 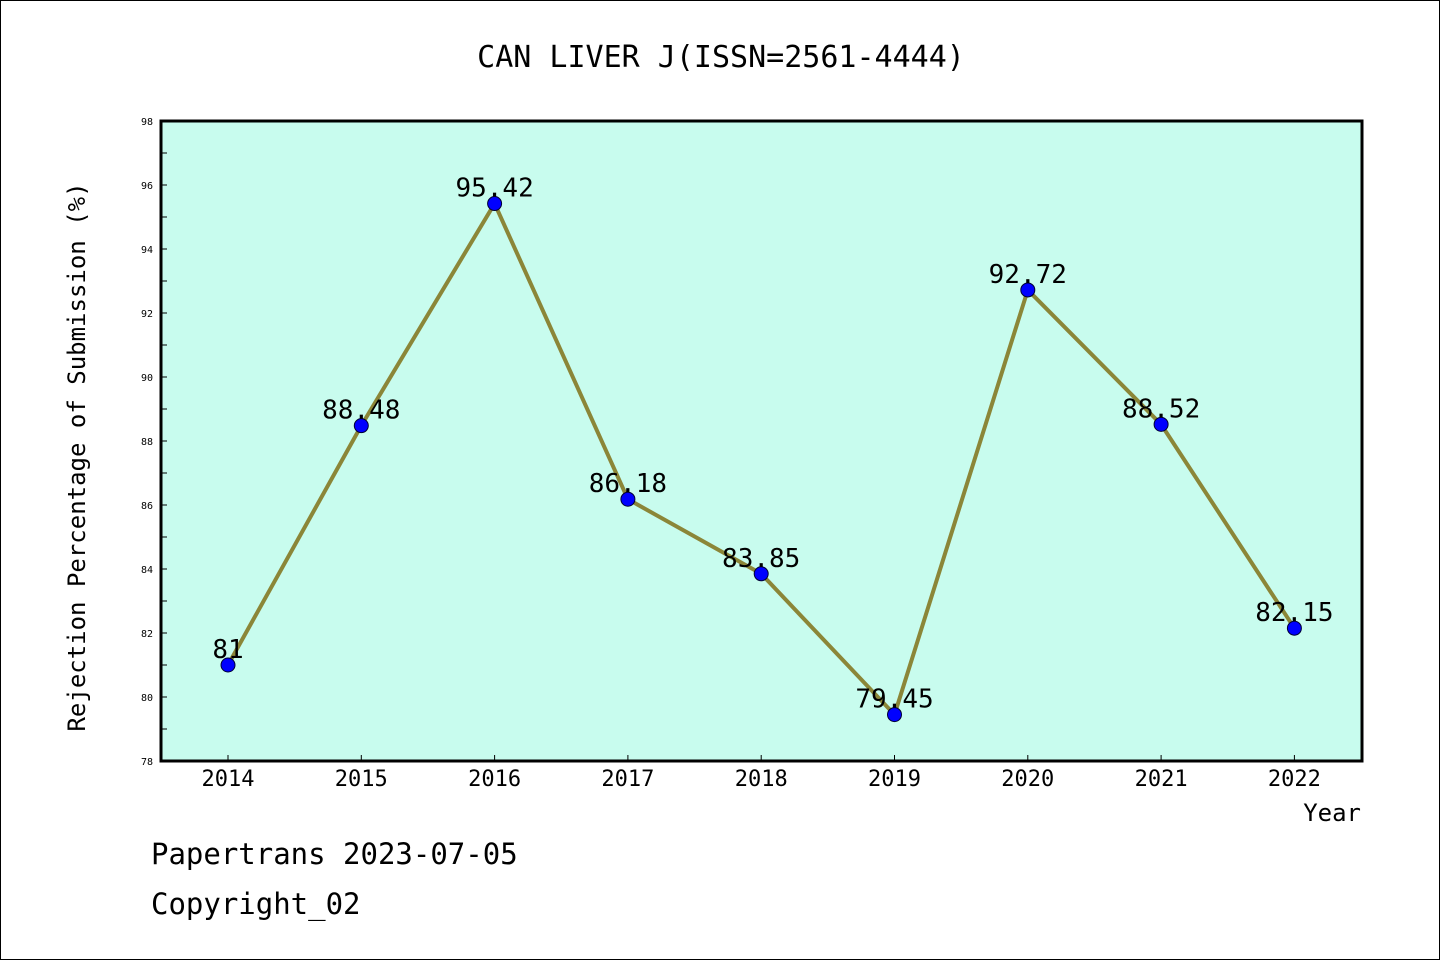 I want to click on data-label: 82.15, so click(x=1294, y=613).